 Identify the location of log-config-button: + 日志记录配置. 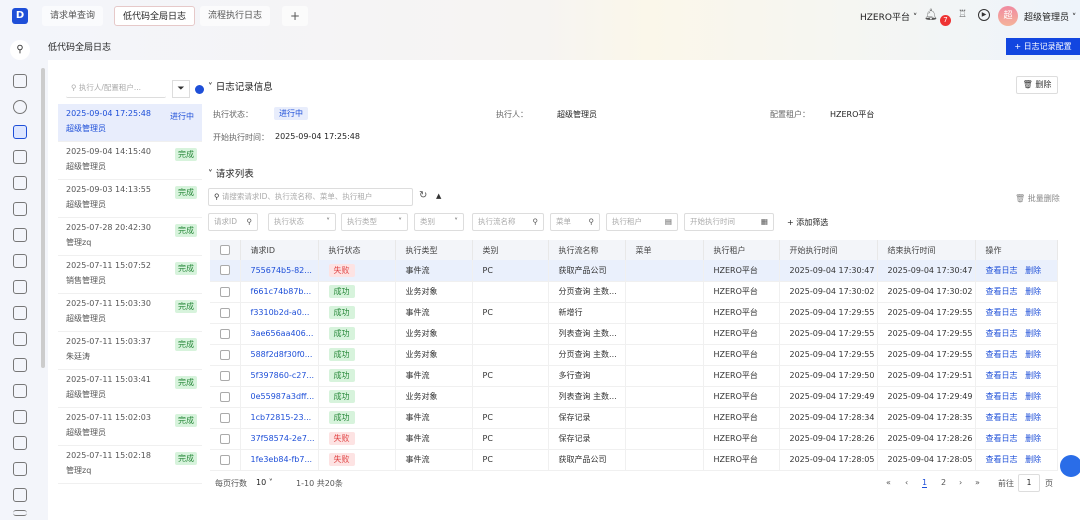
(1043, 46).